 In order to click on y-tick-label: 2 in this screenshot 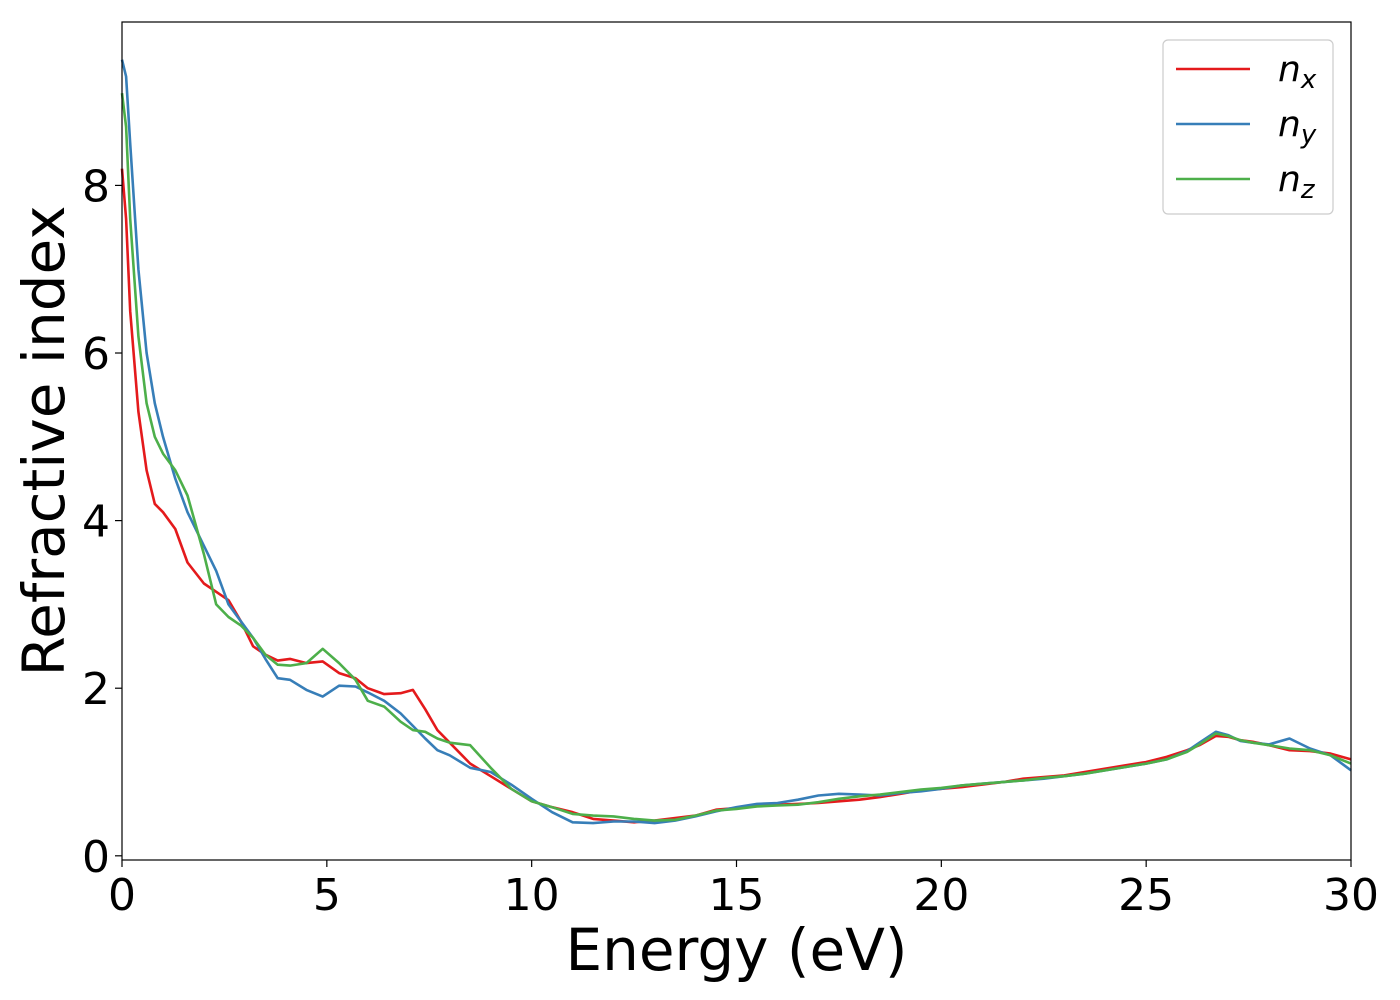, I will do `click(96, 689)`.